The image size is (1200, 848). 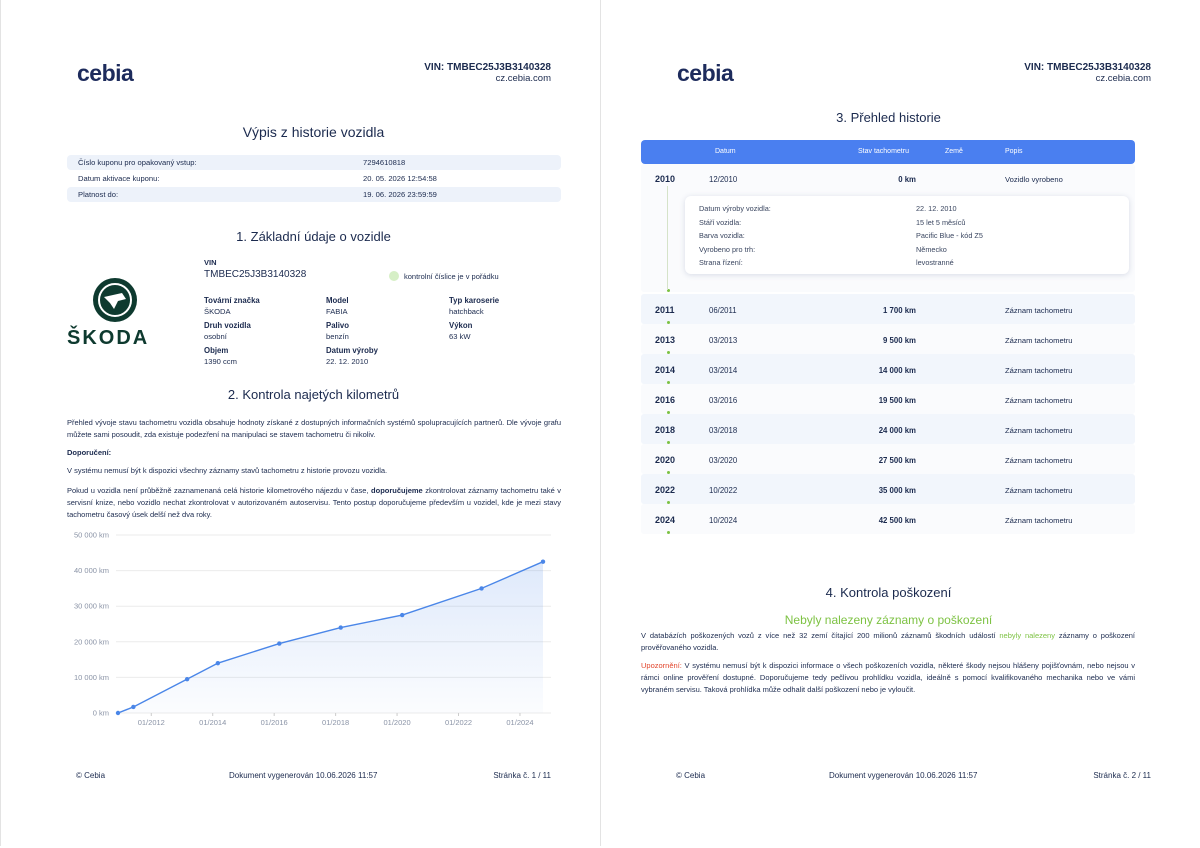 What do you see at coordinates (888, 620) in the screenshot?
I see `damage-heading: Nebyly nalezeny záznamy o poškození` at bounding box center [888, 620].